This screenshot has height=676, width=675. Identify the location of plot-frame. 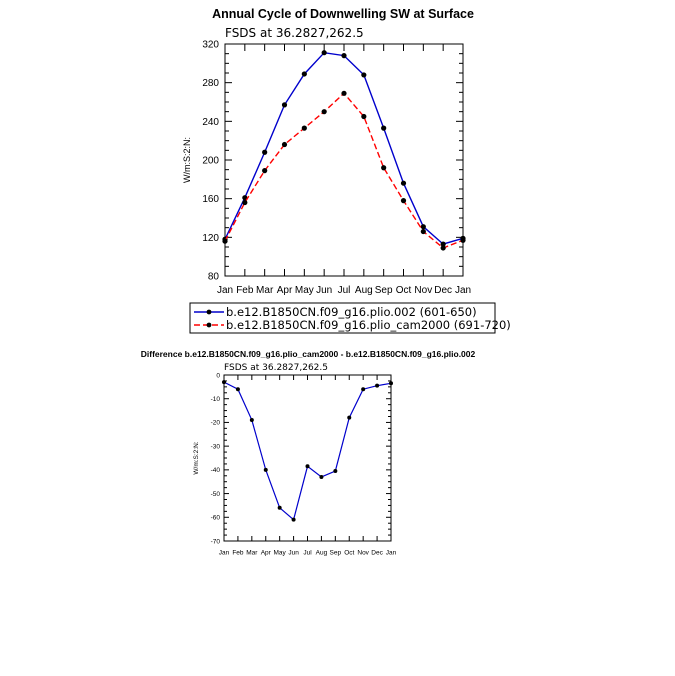
(307, 458).